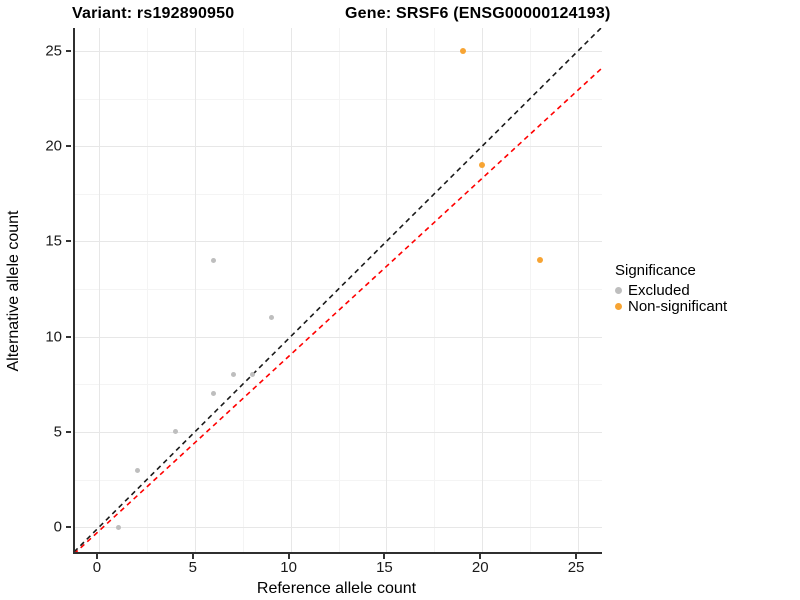 The height and width of the screenshot is (600, 800). I want to click on plot-title-gene: Gene: SRSF6 (ENSG00000124193), so click(478, 13).